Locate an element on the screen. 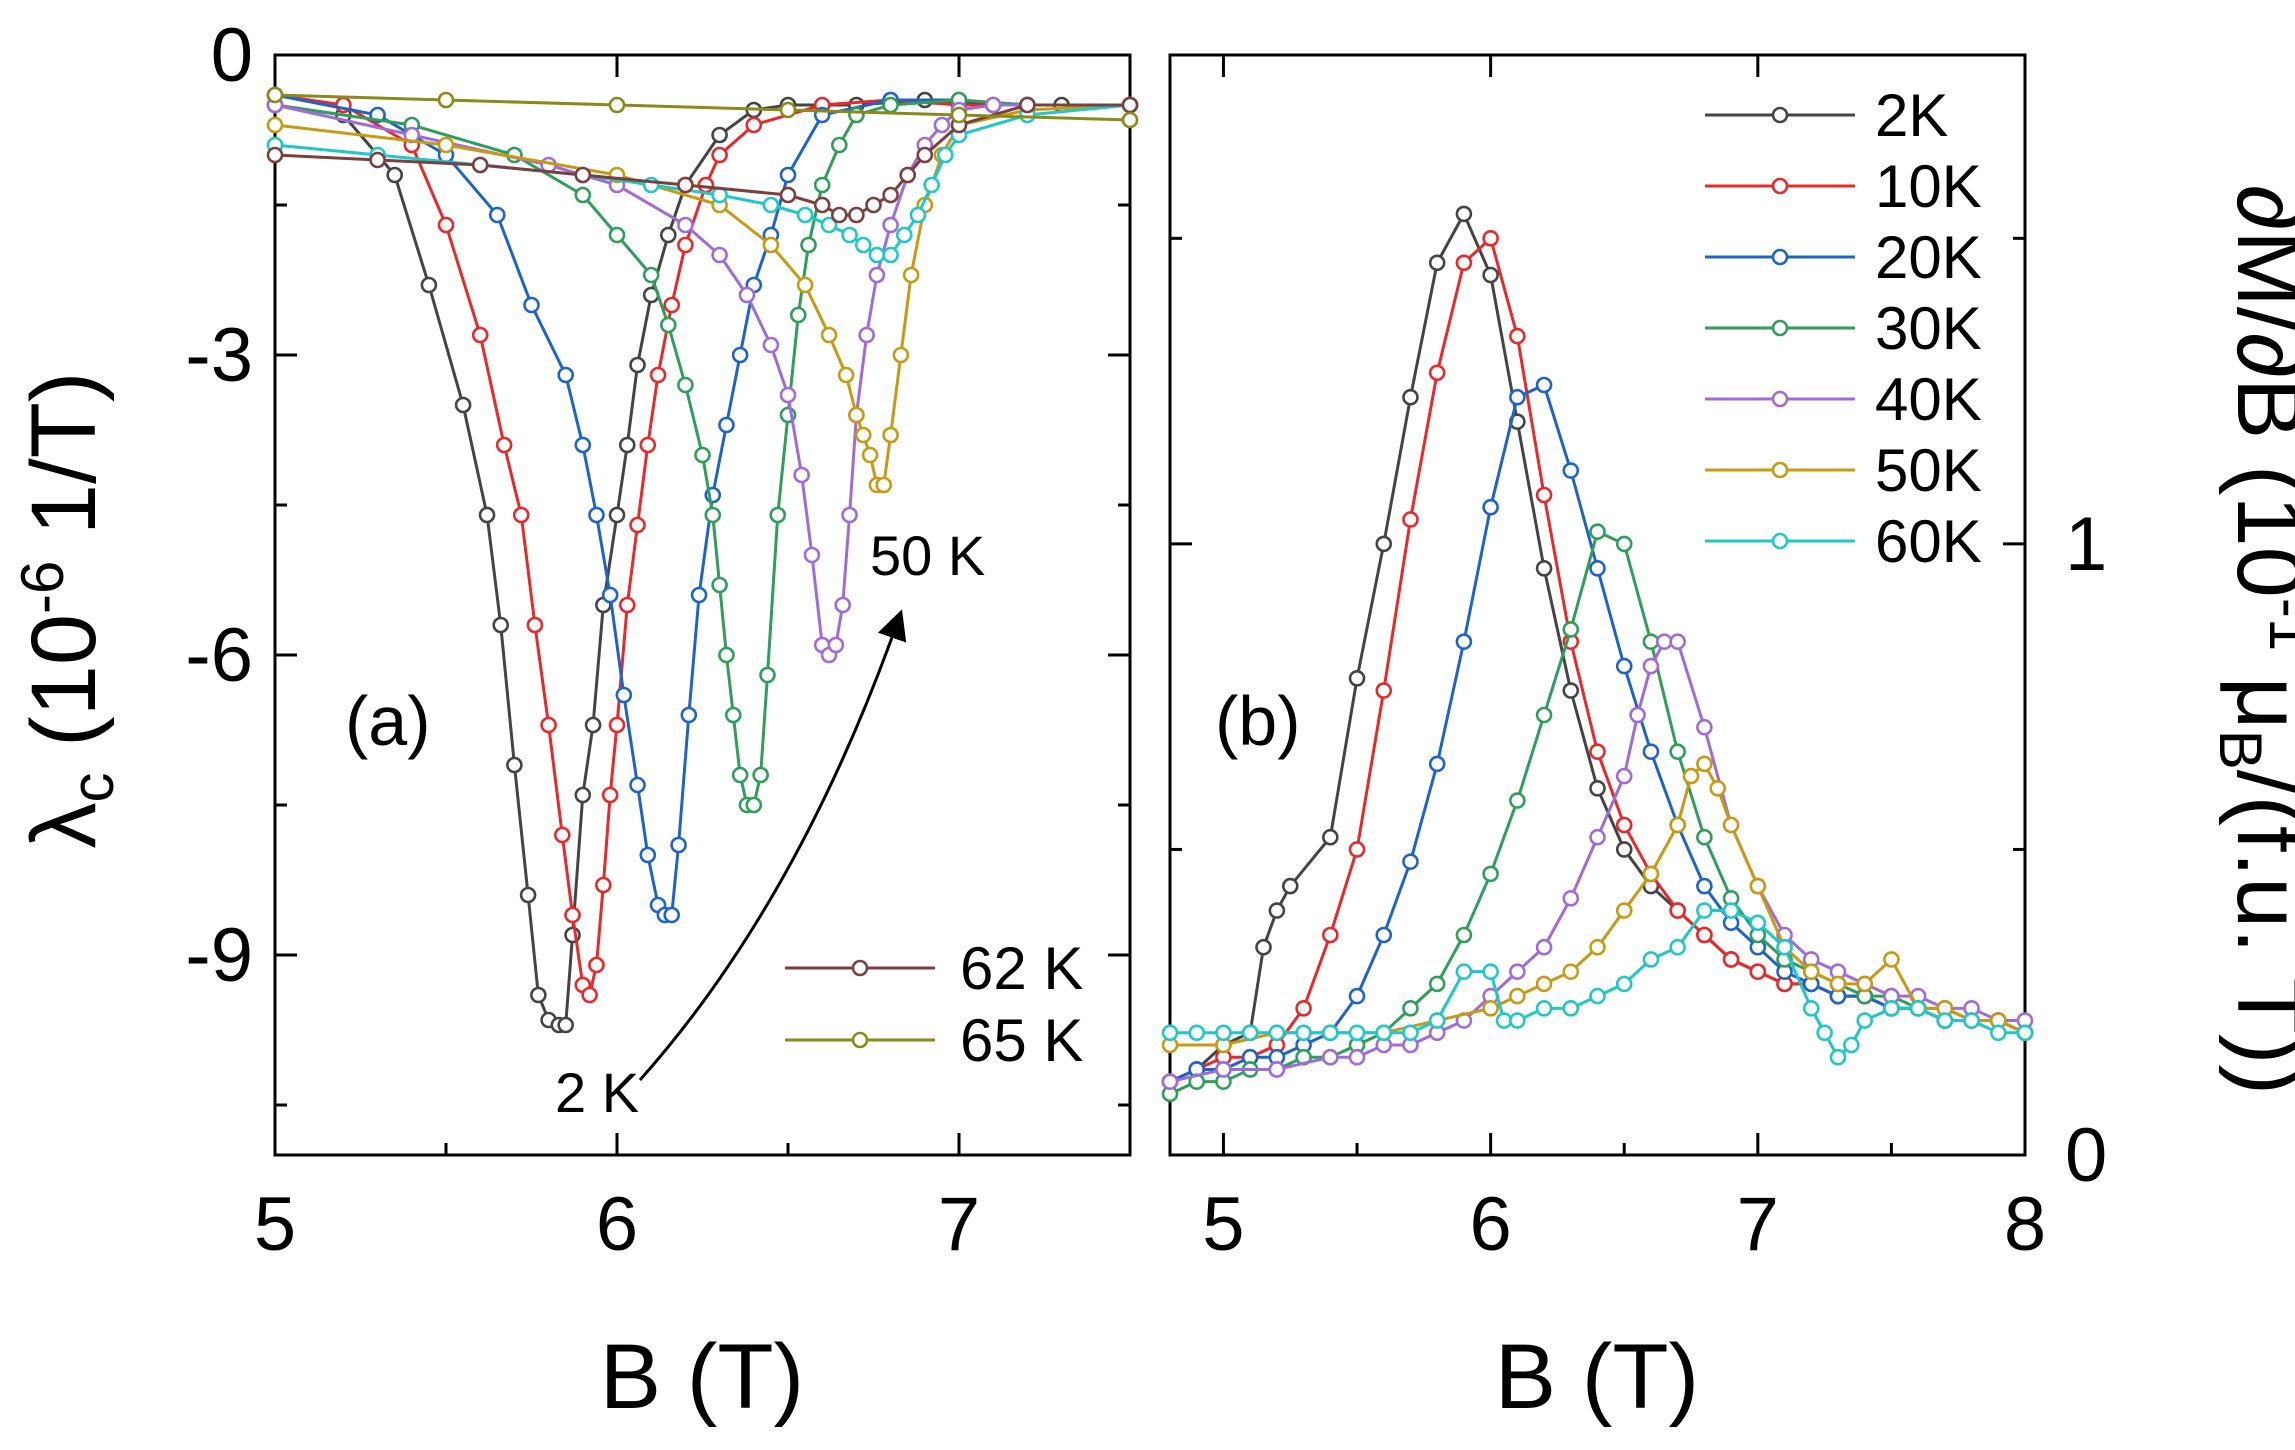 The image size is (2295, 1450). legend-item: 10K is located at coordinates (1843, 186).